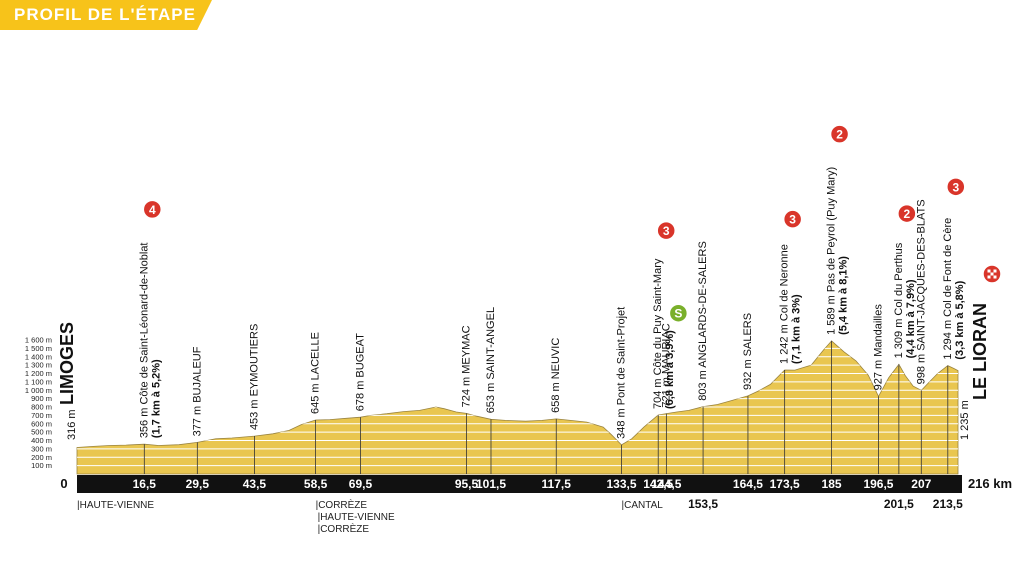 Image resolution: width=1024 pixels, height=575 pixels. What do you see at coordinates (41, 407) in the screenshot?
I see `y-tick-label: 800 m` at bounding box center [41, 407].